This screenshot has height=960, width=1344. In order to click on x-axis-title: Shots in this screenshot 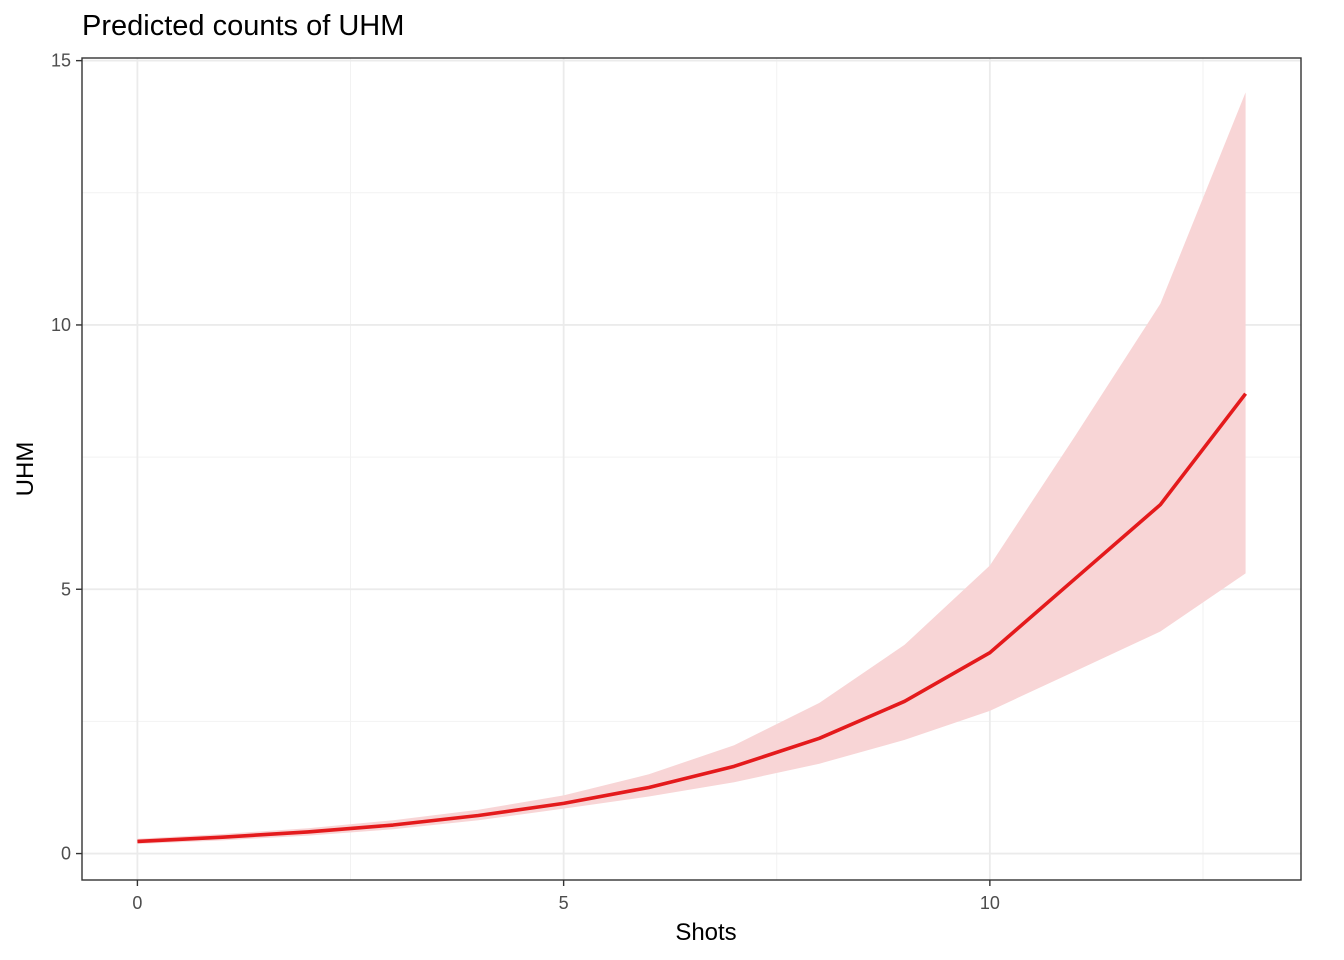, I will do `click(705, 932)`.